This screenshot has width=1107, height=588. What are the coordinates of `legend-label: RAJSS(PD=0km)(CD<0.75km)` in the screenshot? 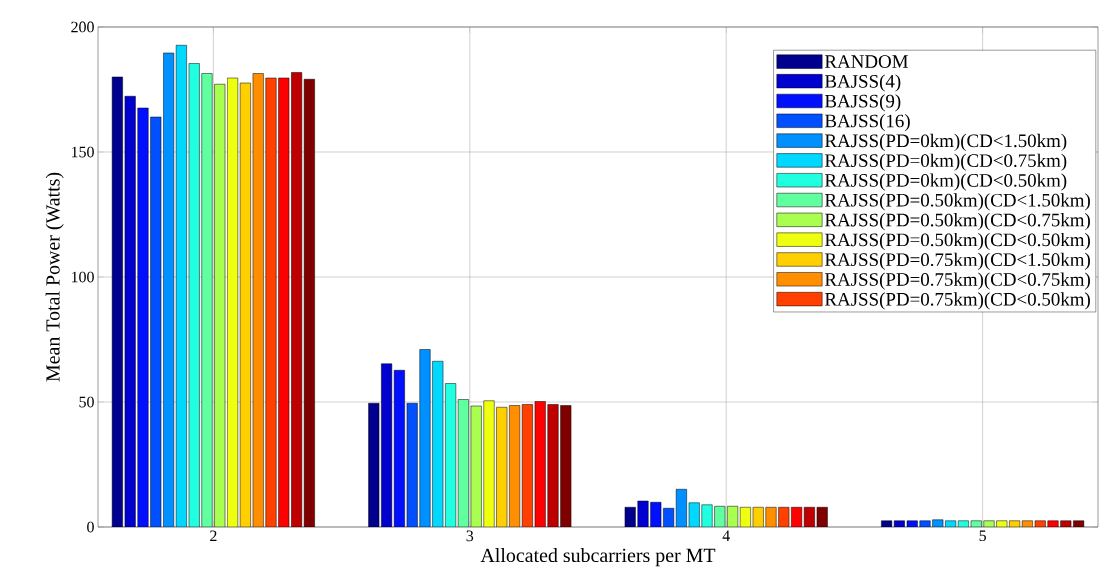 It's located at (945, 162).